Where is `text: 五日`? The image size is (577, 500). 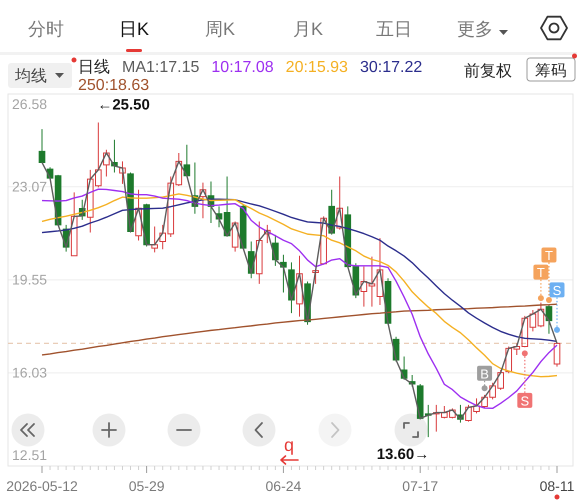
text: 五日 is located at coordinates (394, 29).